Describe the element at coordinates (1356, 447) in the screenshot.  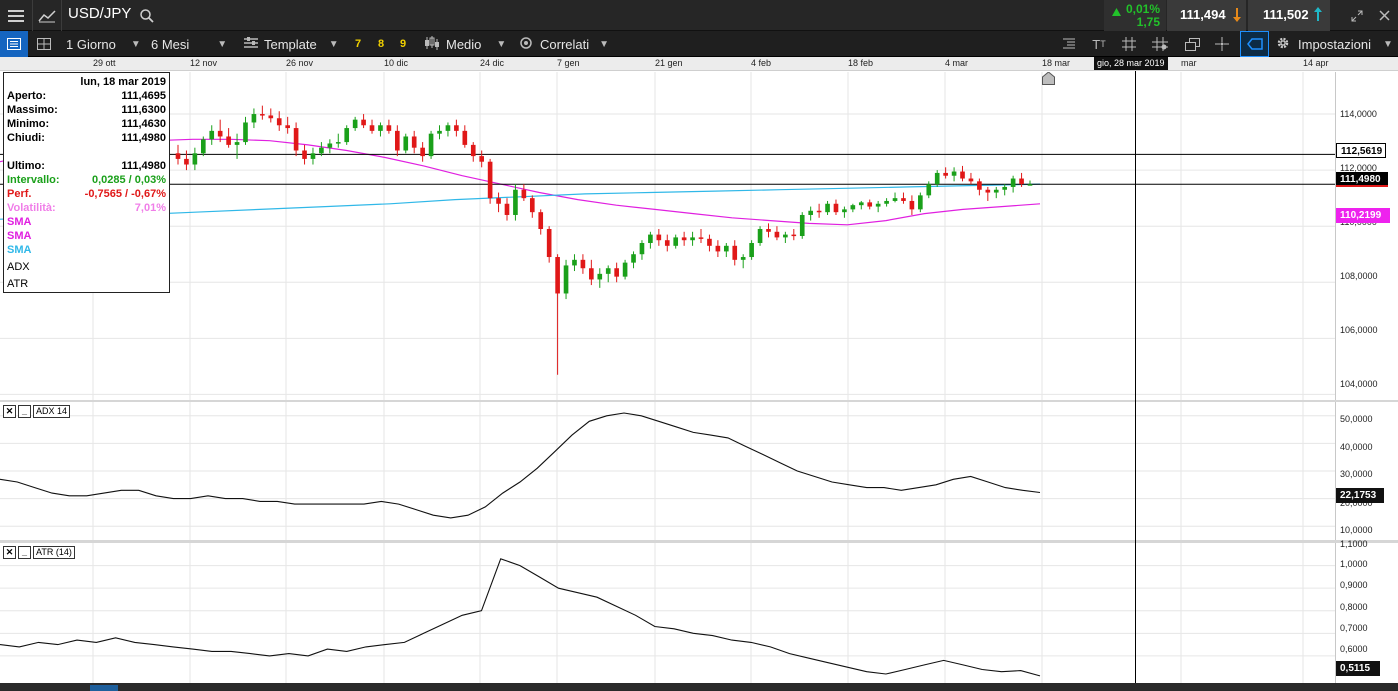
I see `adx-axis-label: 40,0000` at that location.